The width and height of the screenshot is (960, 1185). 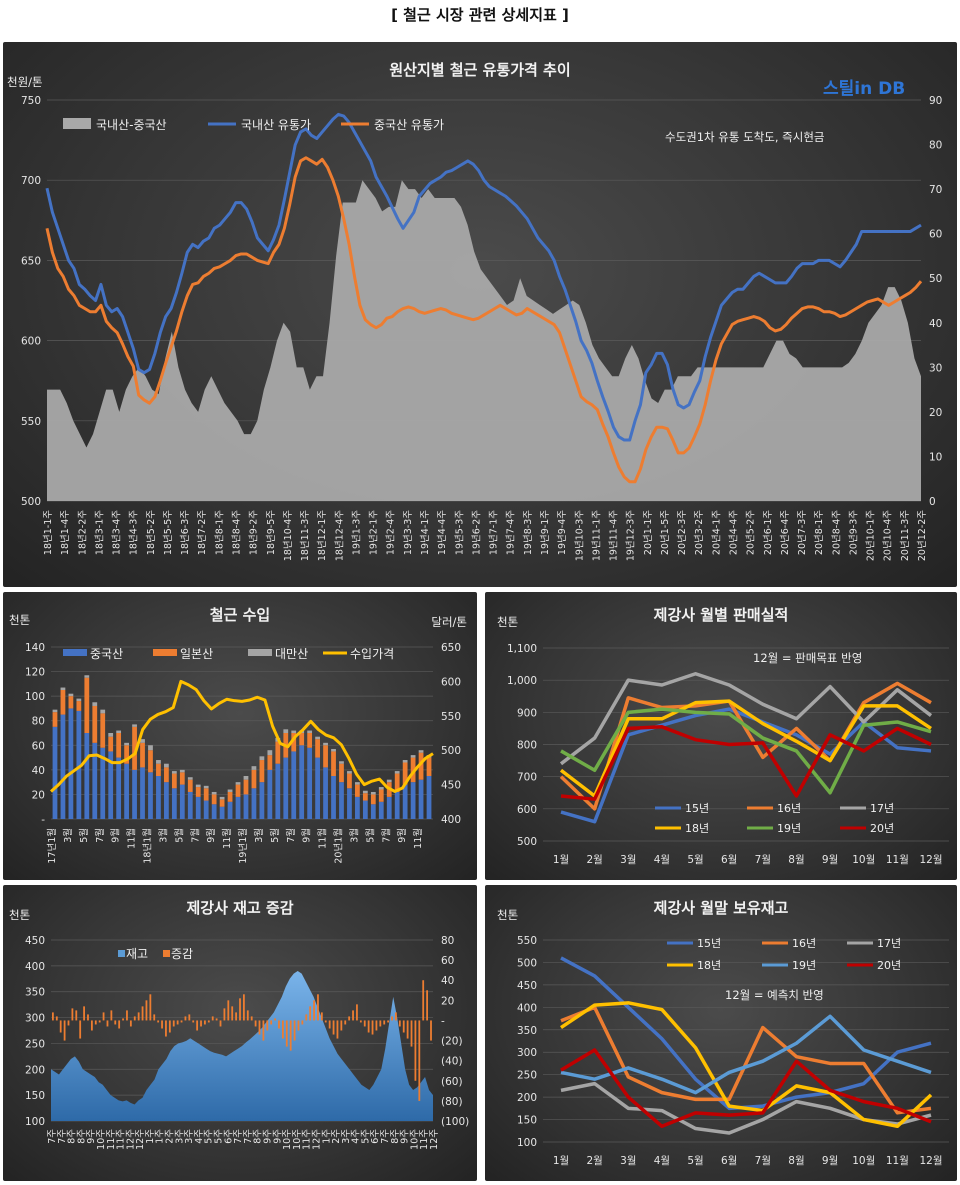 What do you see at coordinates (452, 1042) in the screenshot?
I see `y2-tick-label: (20)` at bounding box center [452, 1042].